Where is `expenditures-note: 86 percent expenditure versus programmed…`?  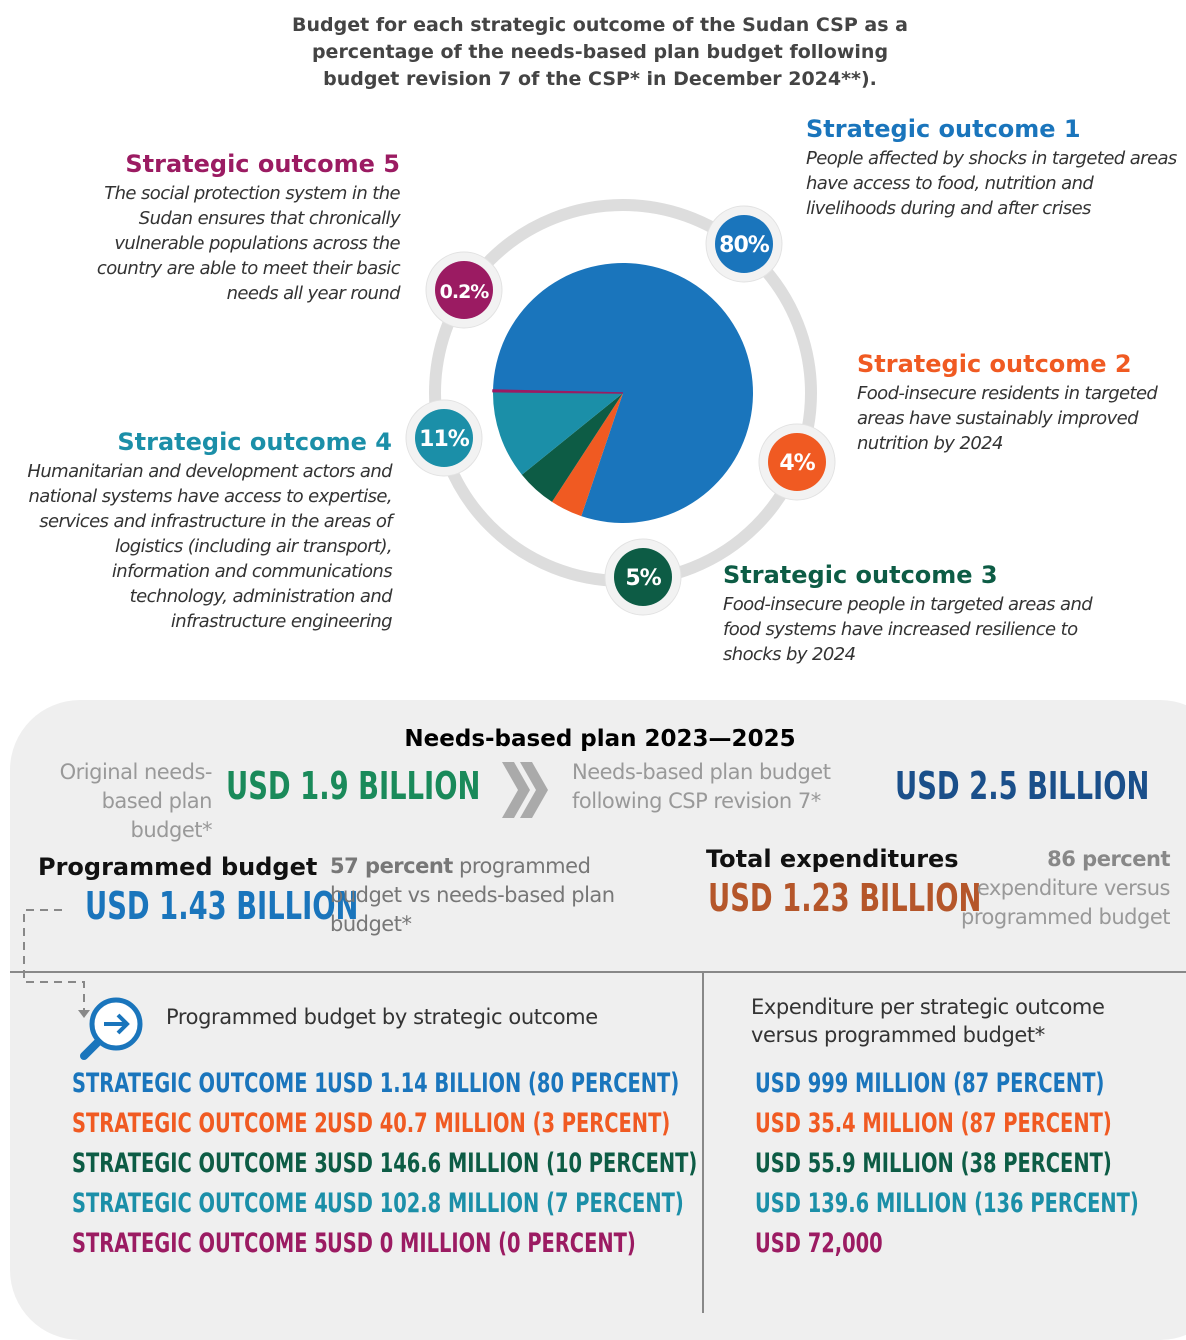
expenditures-note: 86 percent expenditure versus programmed… is located at coordinates (1055, 888).